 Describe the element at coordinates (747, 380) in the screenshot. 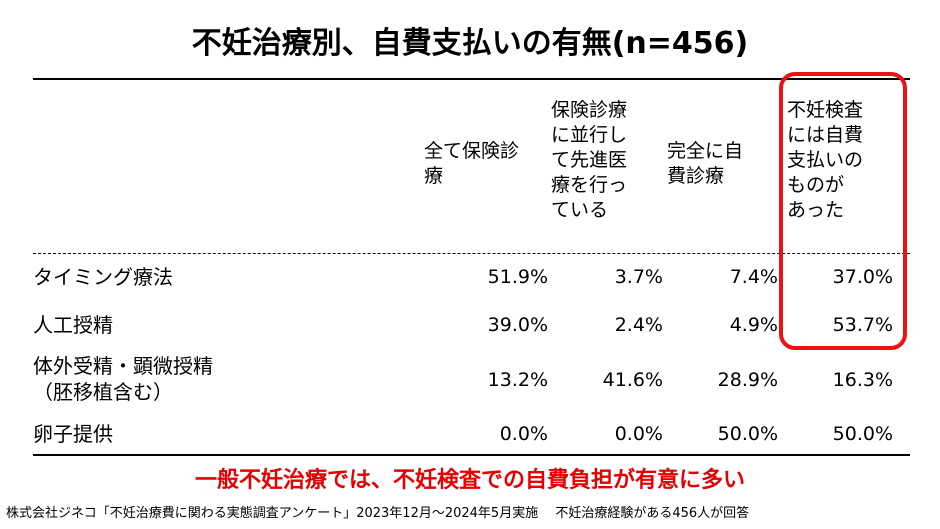

I see `table-cell: 28.9%` at that location.